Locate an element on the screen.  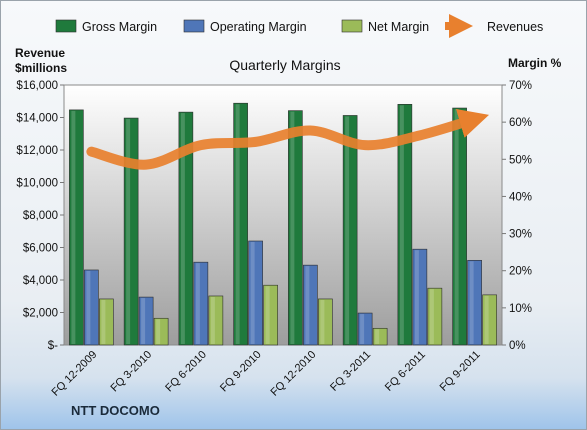
left-axis-unit: $millions is located at coordinates (41, 68).